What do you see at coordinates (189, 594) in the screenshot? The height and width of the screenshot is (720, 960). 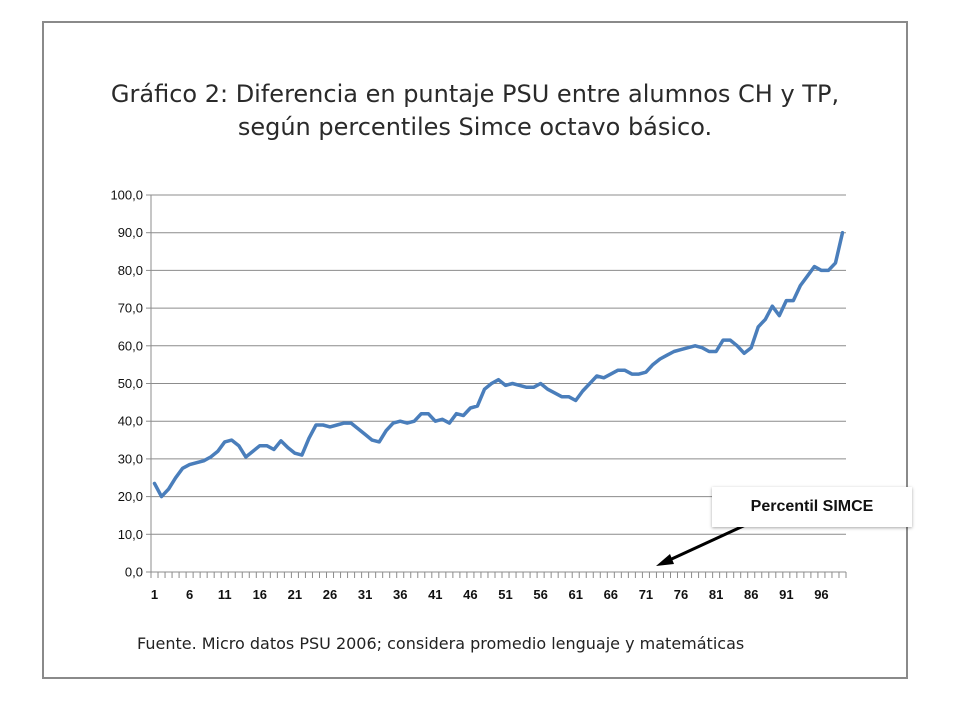 I see `x-tick-label: 6` at bounding box center [189, 594].